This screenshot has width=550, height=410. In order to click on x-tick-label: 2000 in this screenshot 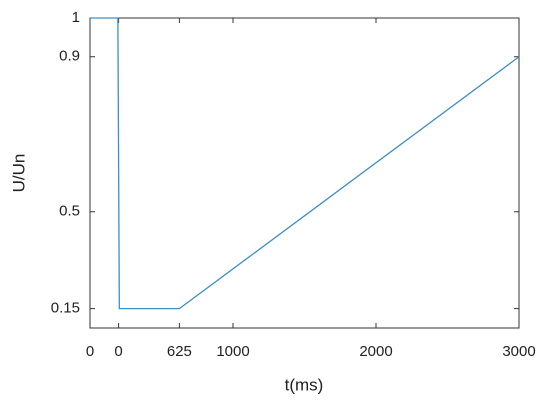, I will do `click(375, 351)`.